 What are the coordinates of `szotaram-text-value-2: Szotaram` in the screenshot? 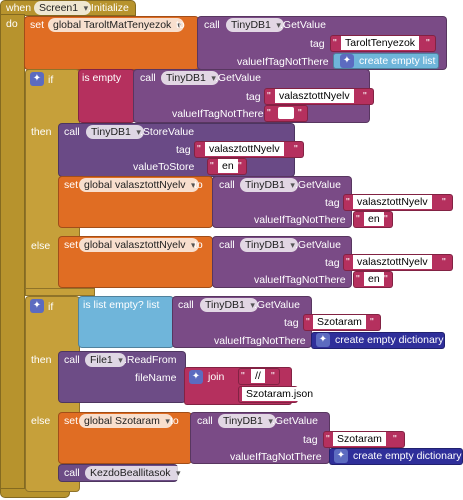 It's located at (359, 439).